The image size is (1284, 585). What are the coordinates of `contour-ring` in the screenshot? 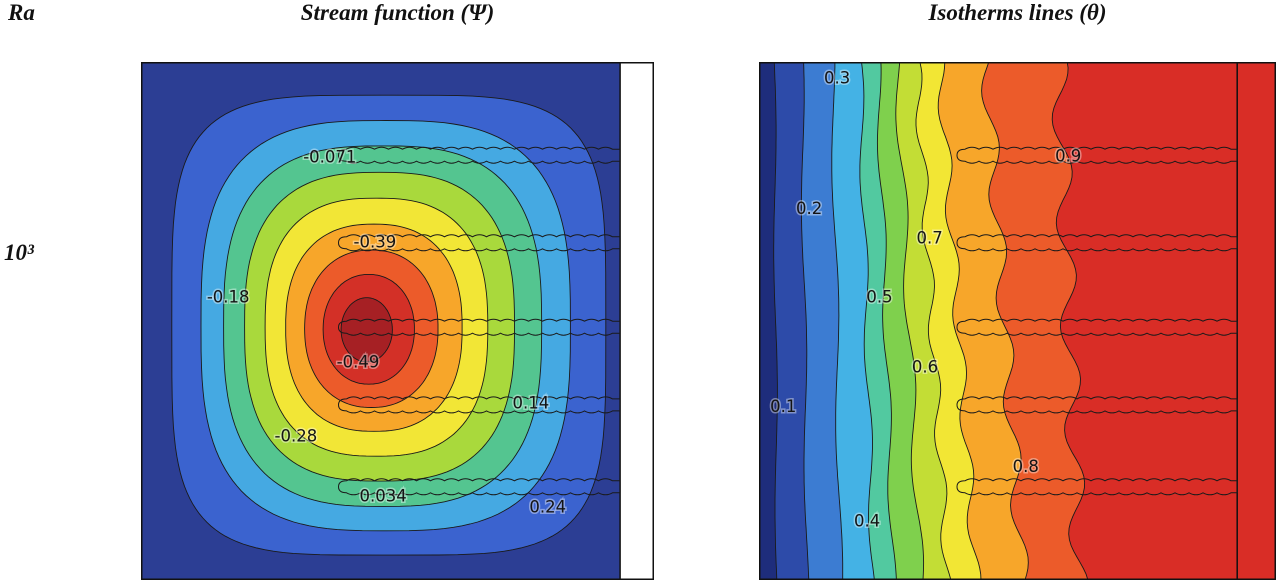 It's located at (366, 330).